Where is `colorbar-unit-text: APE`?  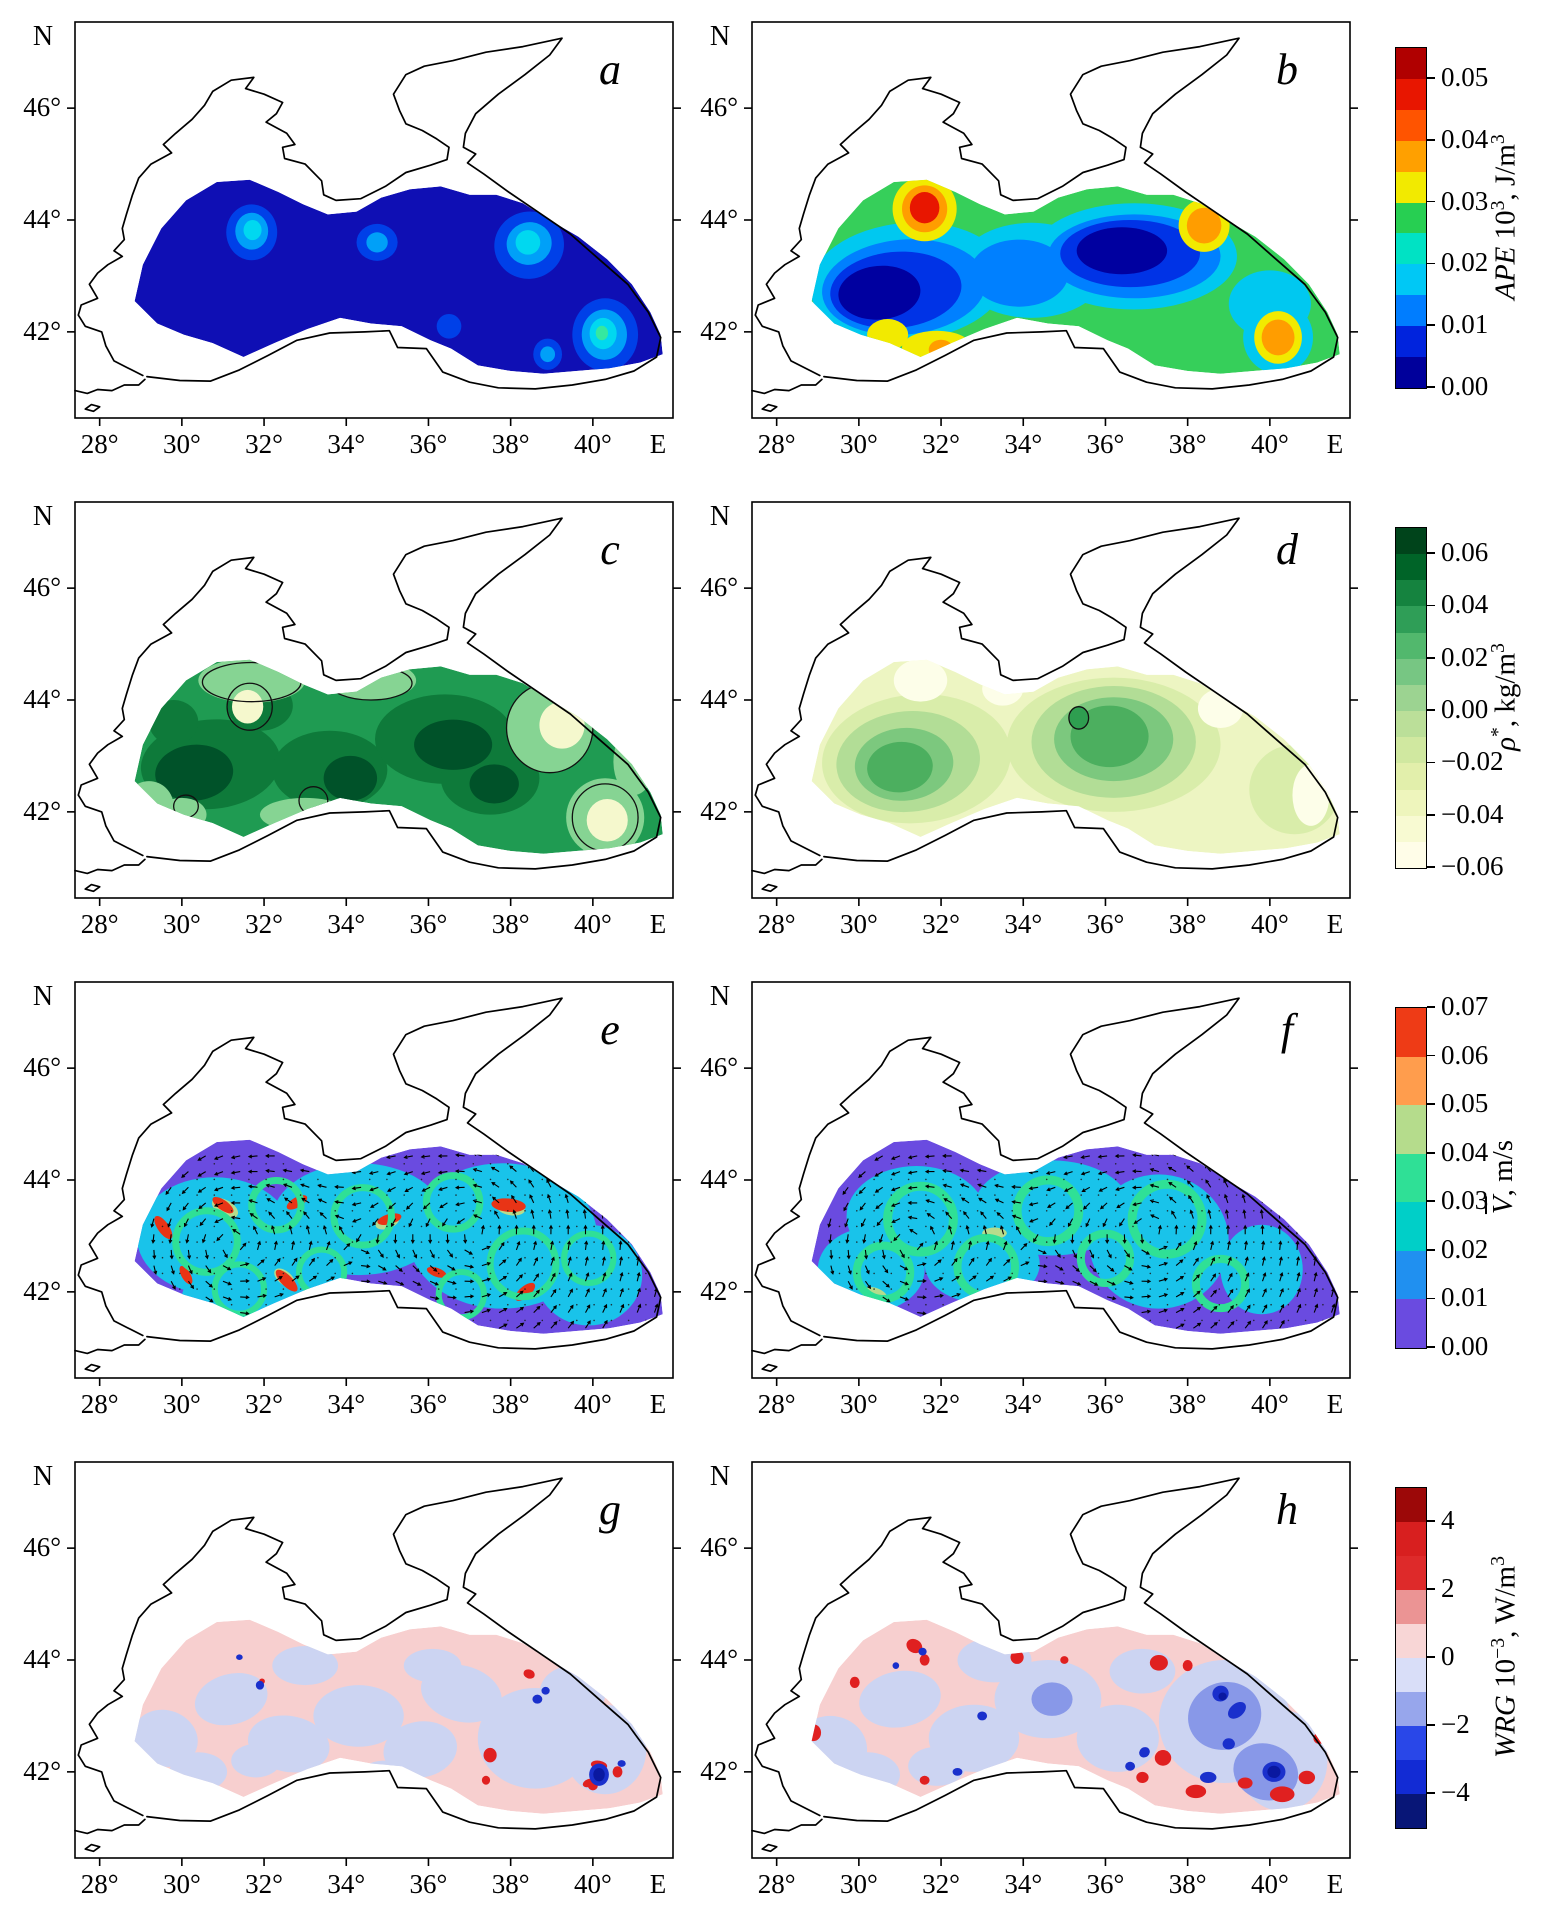
colorbar-unit-text: APE is located at coordinates (1505, 273).